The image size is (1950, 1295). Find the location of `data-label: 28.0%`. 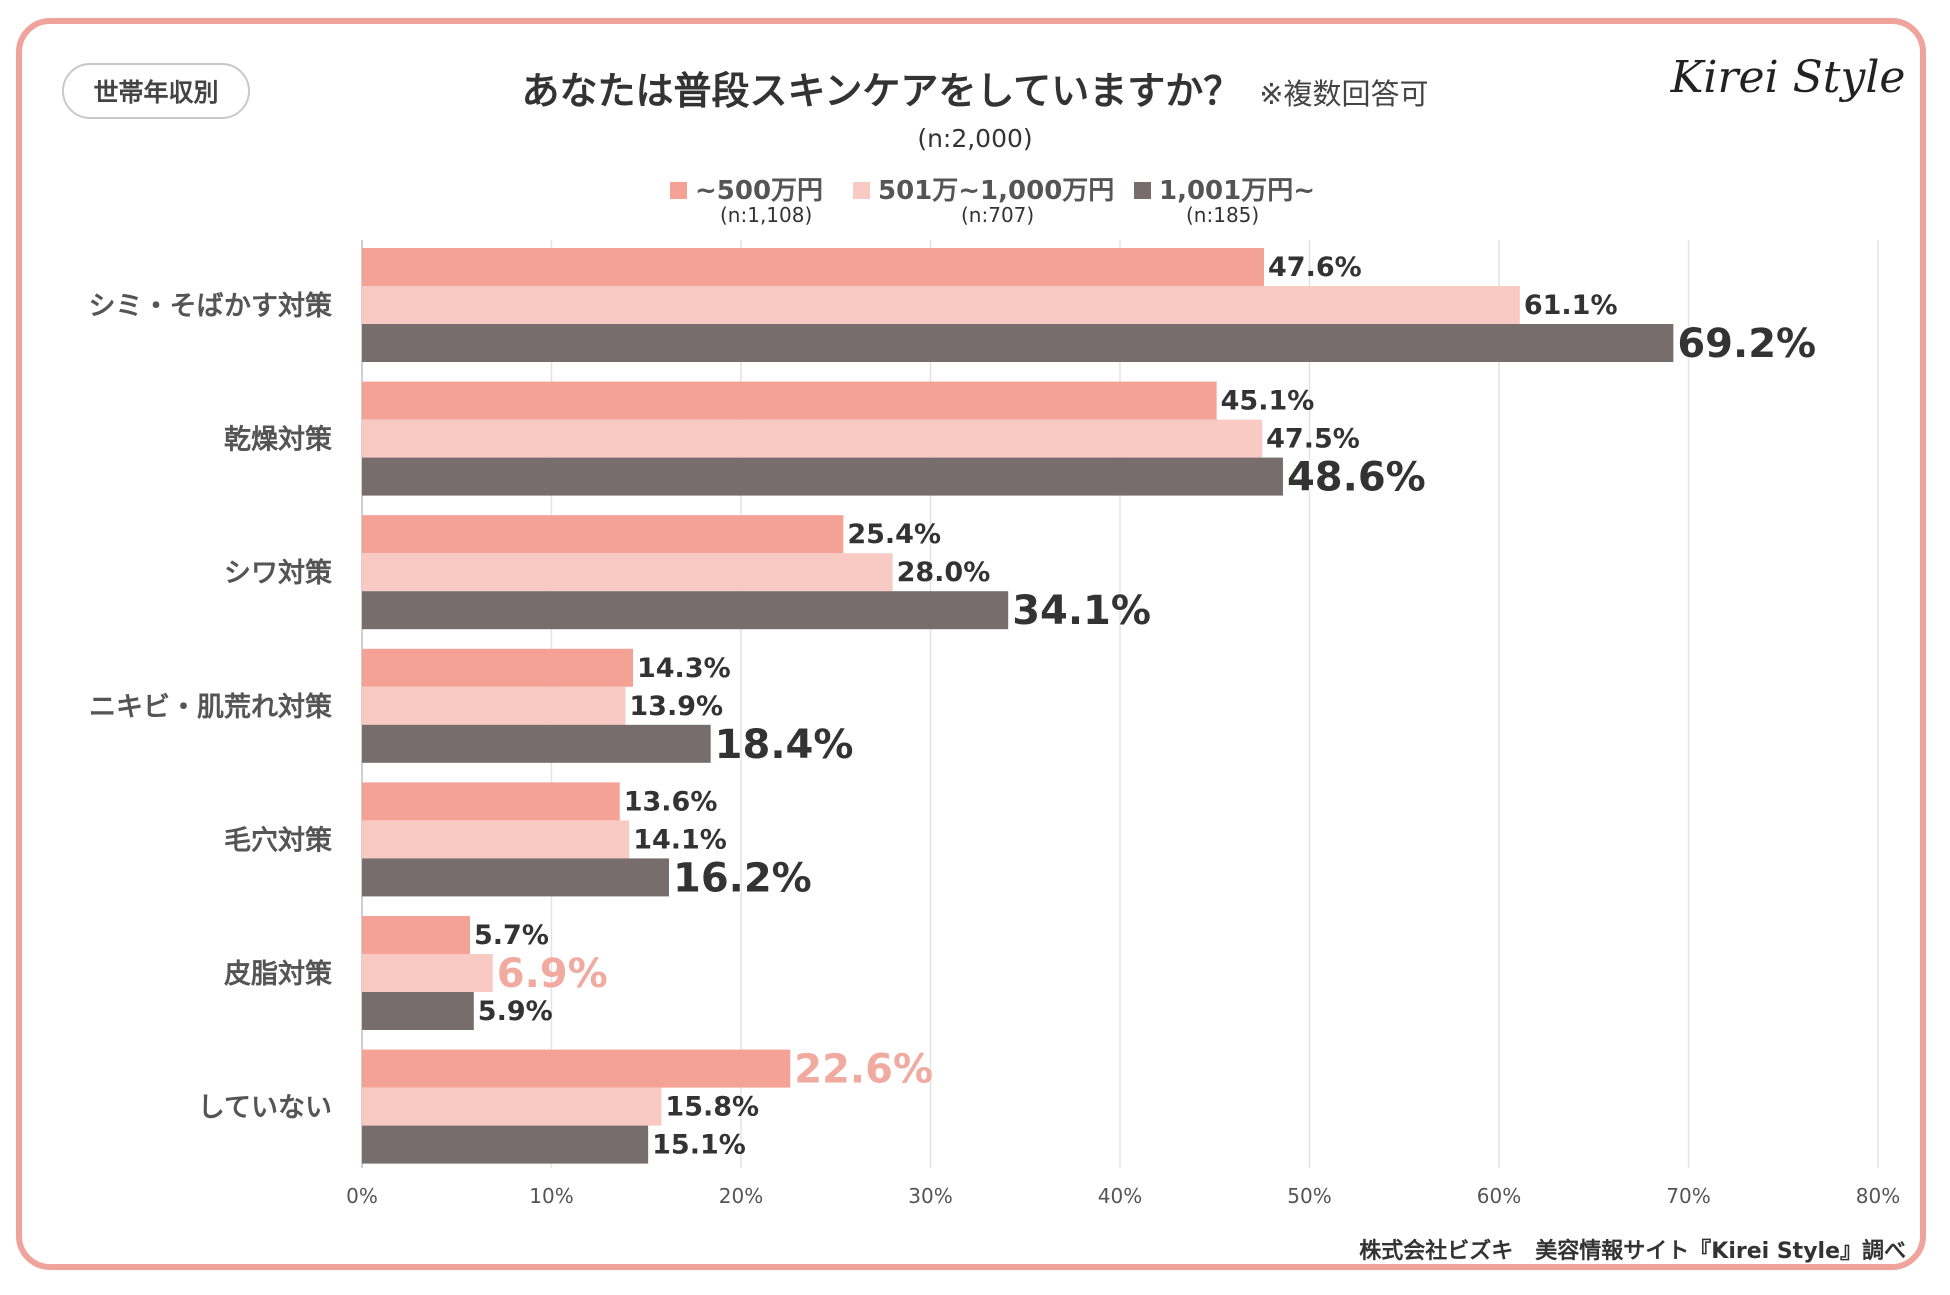

data-label: 28.0% is located at coordinates (944, 572).